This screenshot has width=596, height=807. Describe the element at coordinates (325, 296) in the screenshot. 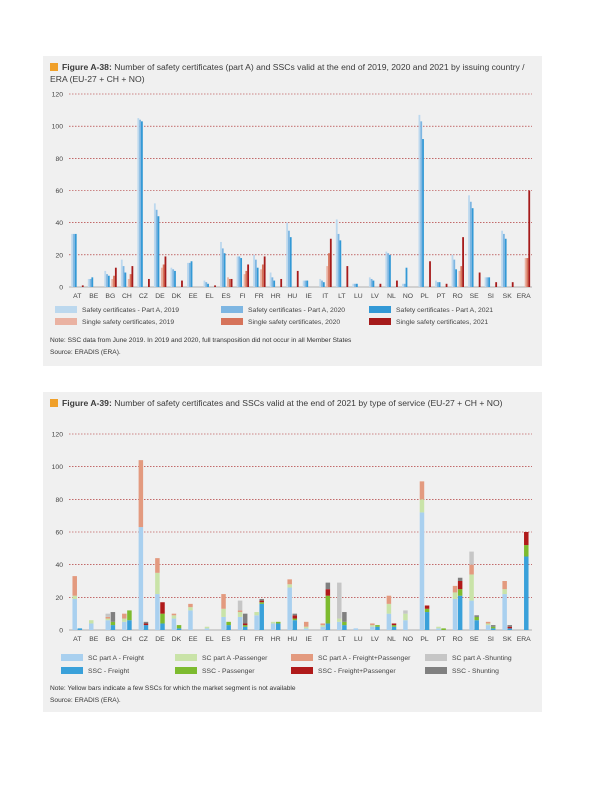

I see `x-tick-label: IT` at that location.